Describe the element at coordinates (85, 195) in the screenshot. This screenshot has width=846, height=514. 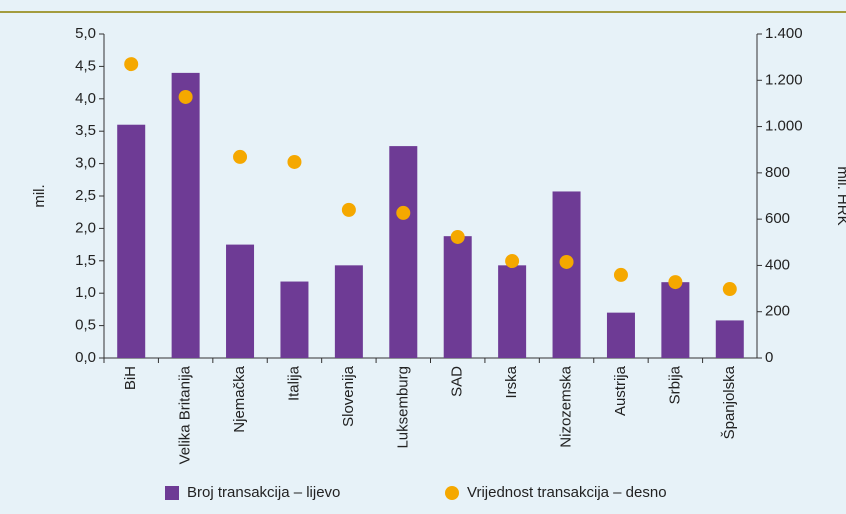
I see `y-tick-label: 2,5` at that location.